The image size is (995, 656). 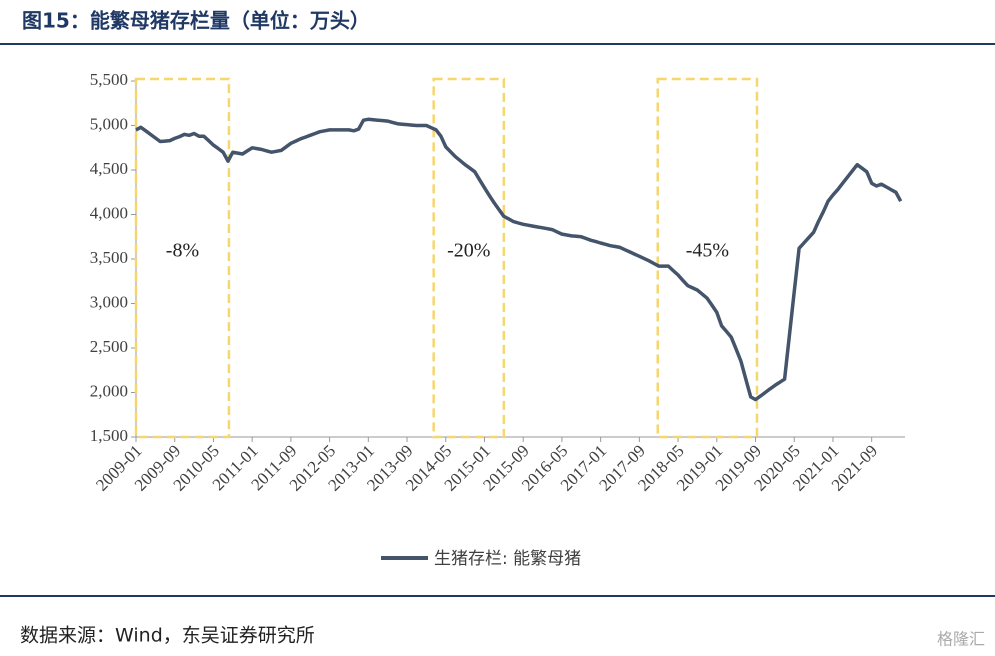 I want to click on annotation: -20%, so click(x=468, y=251).